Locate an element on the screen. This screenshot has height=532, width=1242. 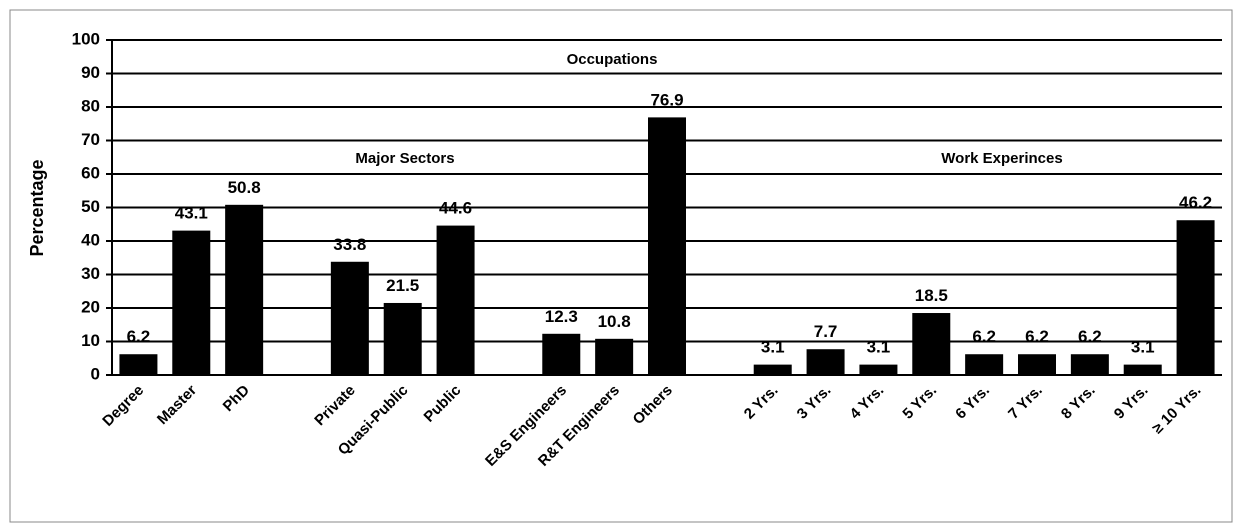
y-tick-label: 60 is located at coordinates (90, 172).